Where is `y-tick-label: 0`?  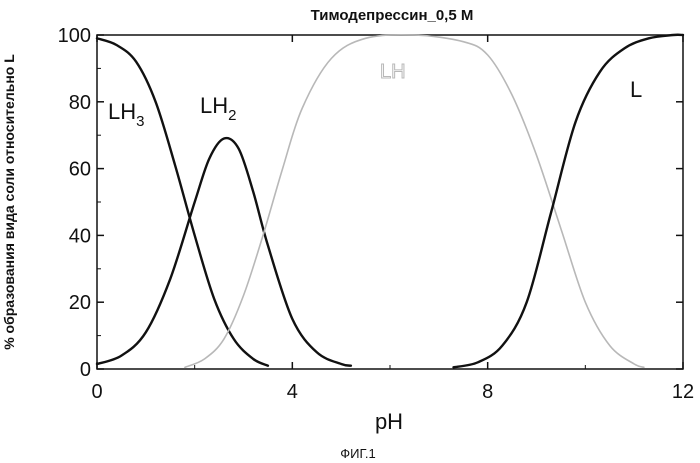
y-tick-label: 0 is located at coordinates (85, 370).